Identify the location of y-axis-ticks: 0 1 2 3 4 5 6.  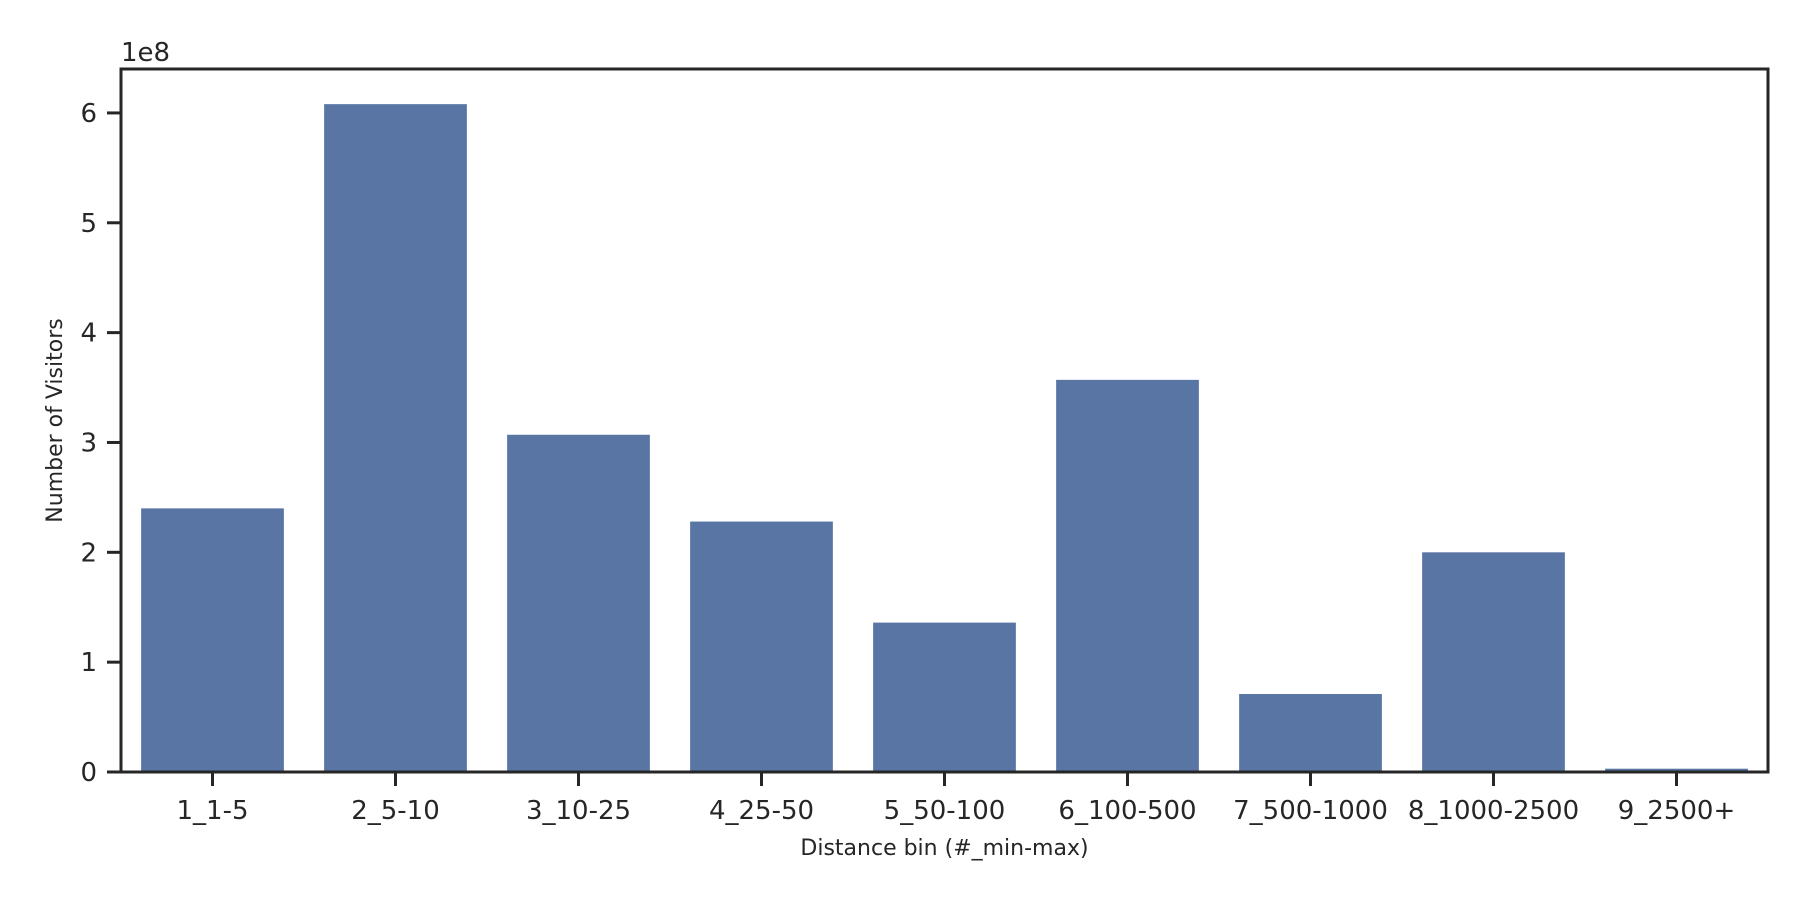
(100, 443).